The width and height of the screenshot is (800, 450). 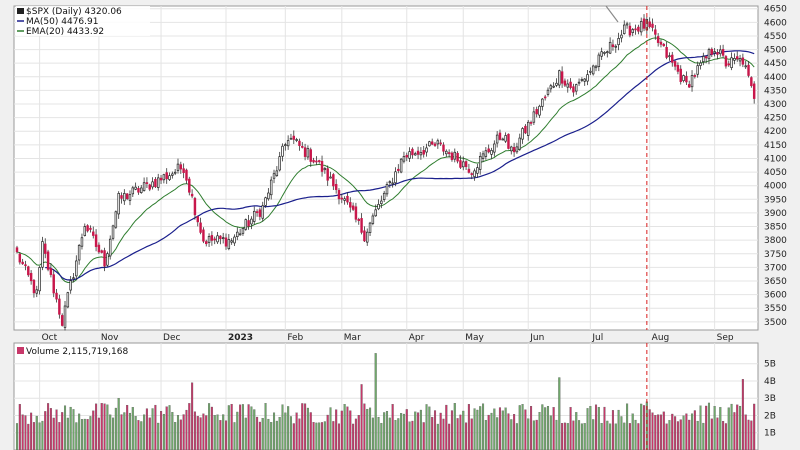 I want to click on month-label: Apr, so click(x=417, y=338).